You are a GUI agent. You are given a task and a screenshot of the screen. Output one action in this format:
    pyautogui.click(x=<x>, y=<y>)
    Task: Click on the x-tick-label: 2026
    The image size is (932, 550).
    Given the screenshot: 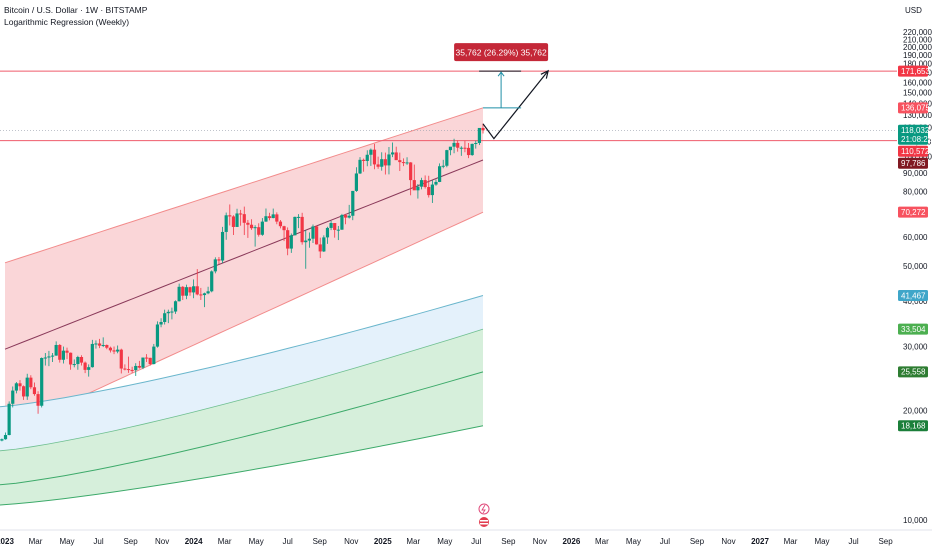 What is the action you would take?
    pyautogui.click(x=571, y=541)
    